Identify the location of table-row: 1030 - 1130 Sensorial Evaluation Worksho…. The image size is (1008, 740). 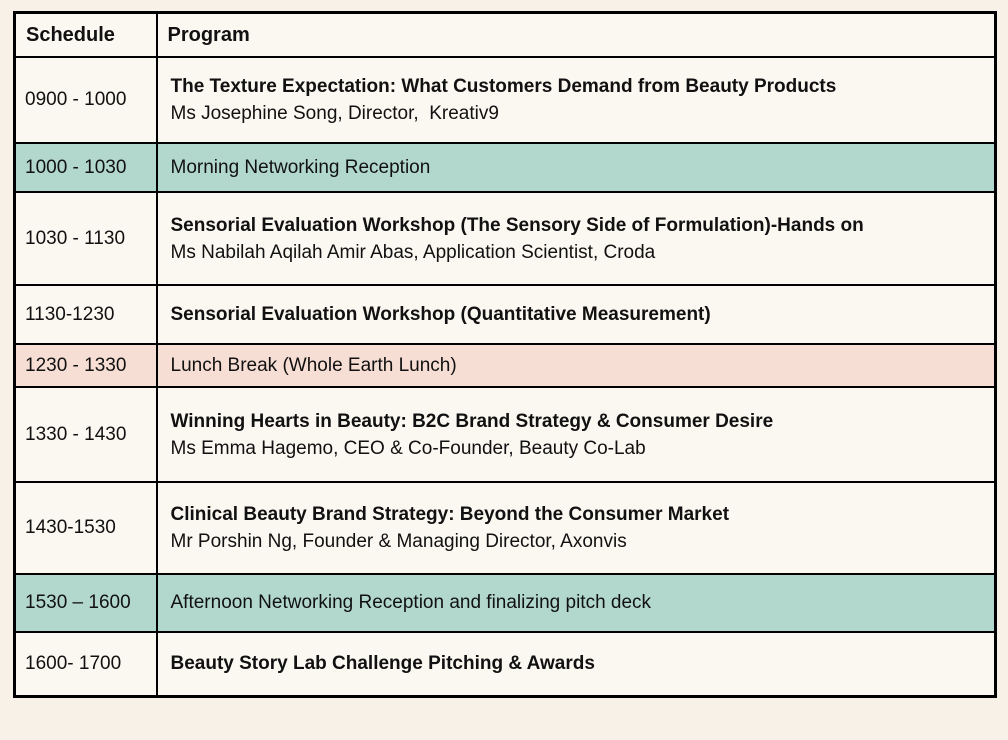
(505, 238).